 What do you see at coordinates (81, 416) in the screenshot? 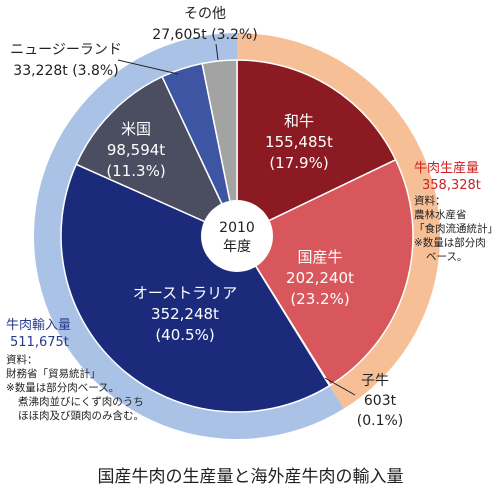
I see `import-note-line: ほほ肉及び頭肉のみ含む。` at bounding box center [81, 416].